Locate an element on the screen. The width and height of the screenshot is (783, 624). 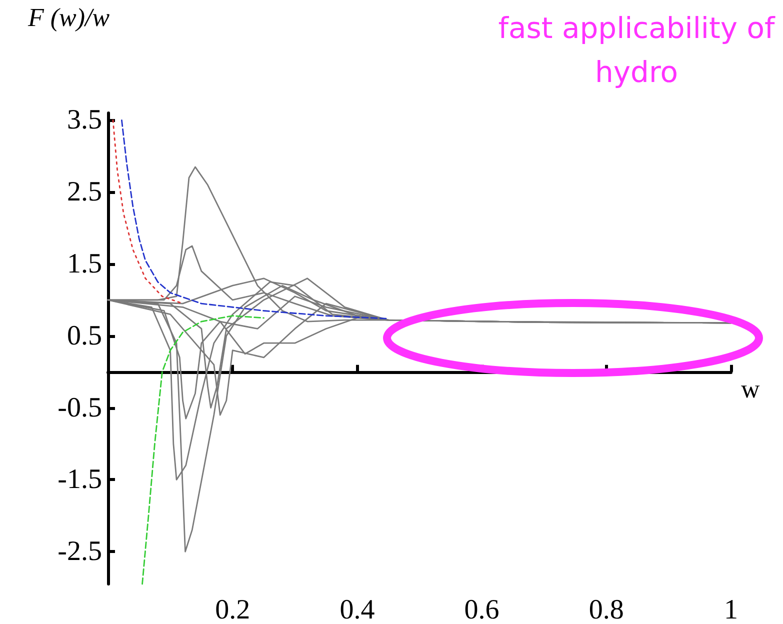
x-tick-label: 1 is located at coordinates (731, 609).